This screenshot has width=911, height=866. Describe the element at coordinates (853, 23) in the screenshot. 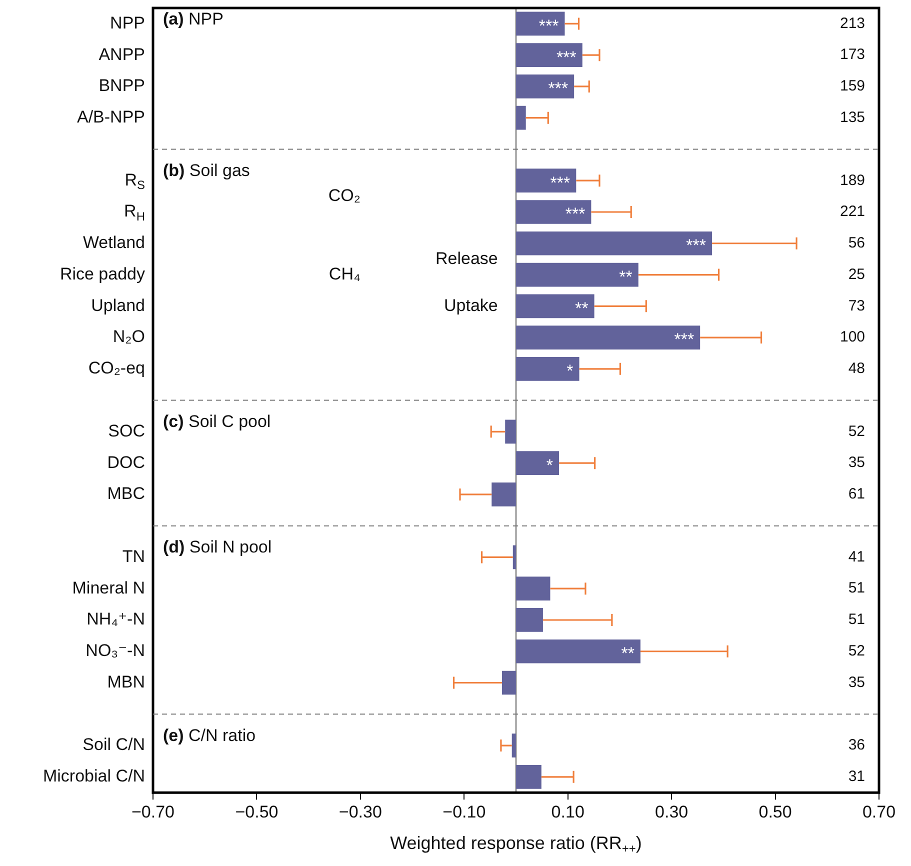

I see `annotation: 213` at that location.